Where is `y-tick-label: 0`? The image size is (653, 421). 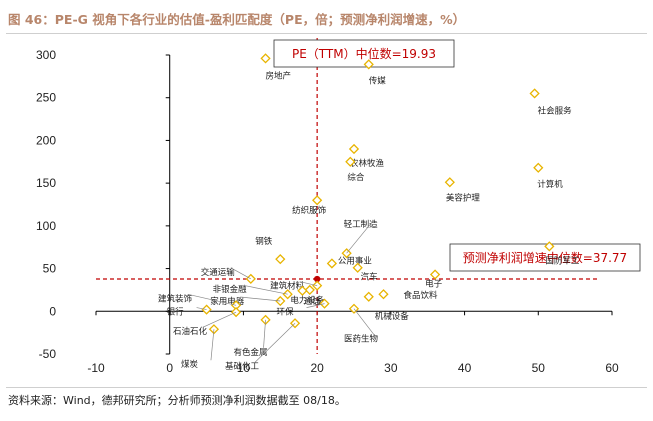 y-tick-label: 0 is located at coordinates (52, 311).